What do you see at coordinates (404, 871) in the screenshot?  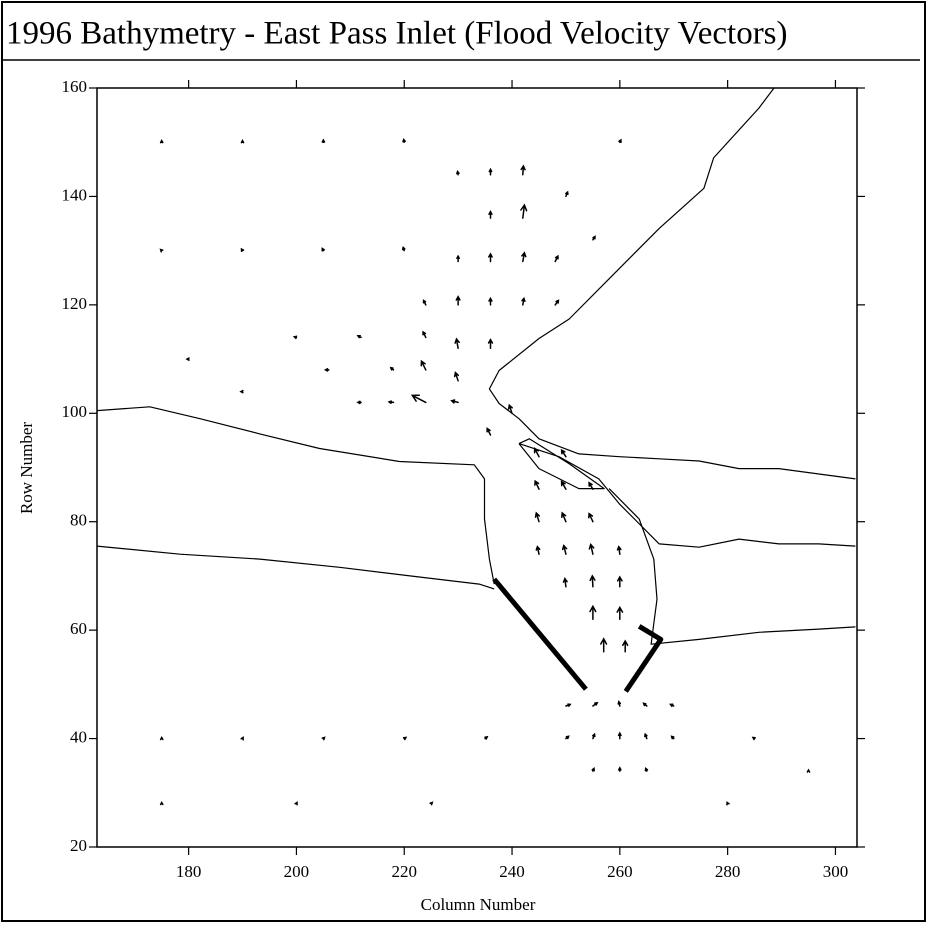 I see `x-tick-label: 220` at bounding box center [404, 871].